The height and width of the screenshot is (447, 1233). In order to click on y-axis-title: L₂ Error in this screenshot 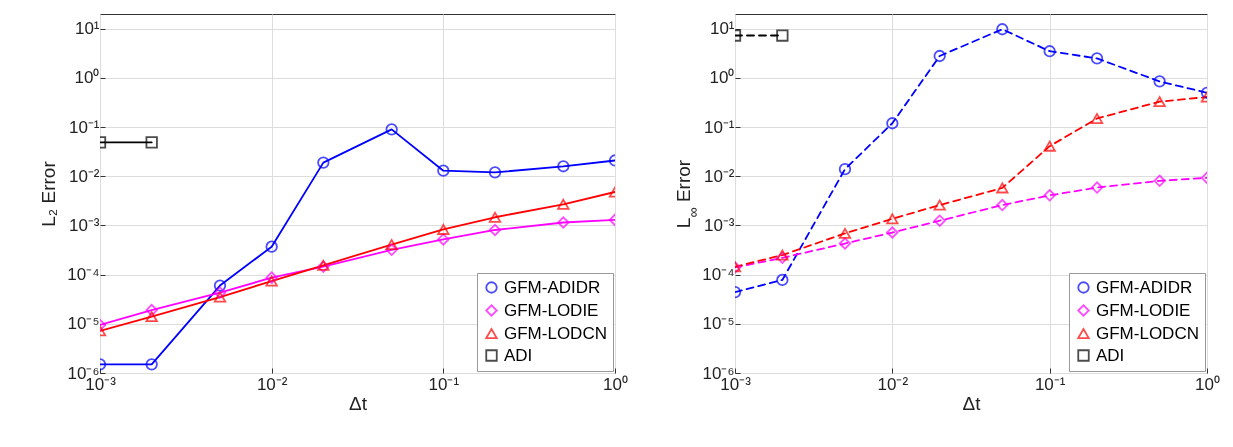, I will do `click(49, 193)`.